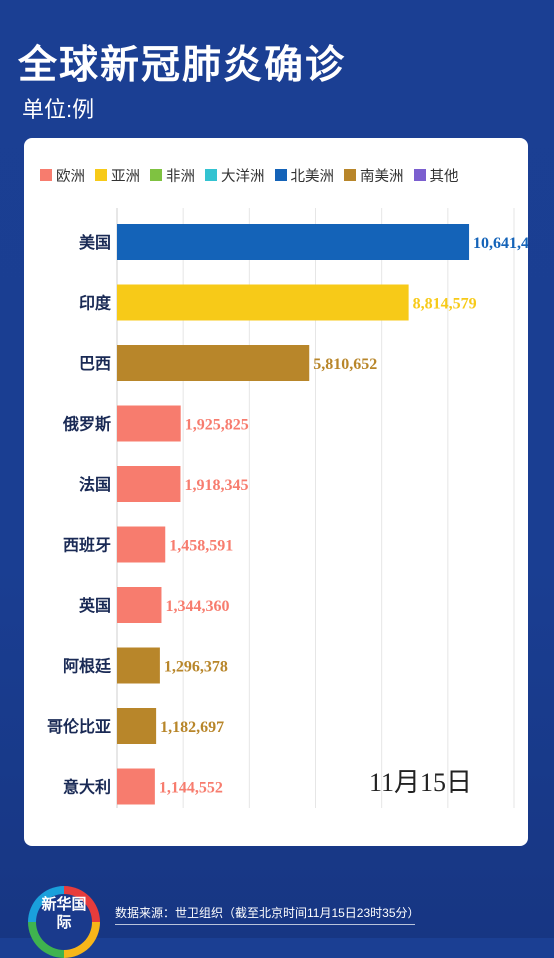 The width and height of the screenshot is (554, 958). Describe the element at coordinates (125, 176) in the screenshot. I see `legend-label: 亚洲` at that location.